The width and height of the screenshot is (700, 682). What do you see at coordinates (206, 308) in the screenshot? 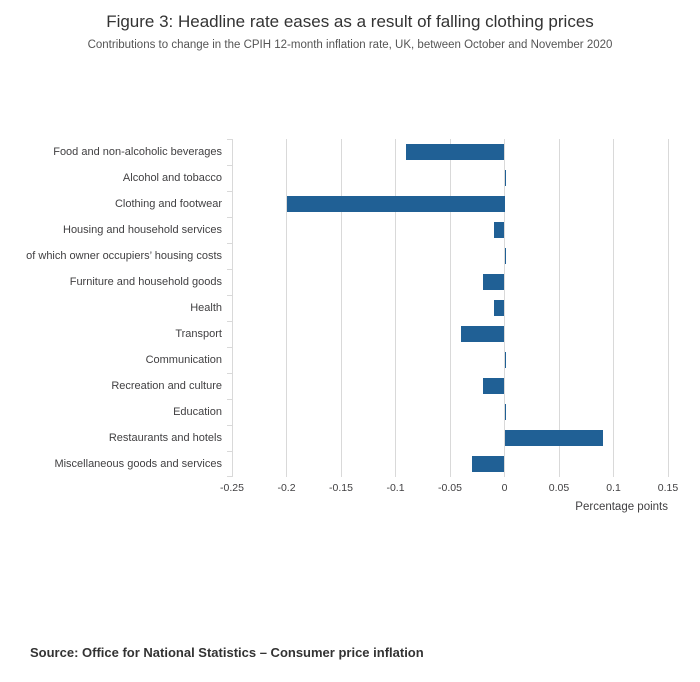
I see `category-label: Health` at bounding box center [206, 308].